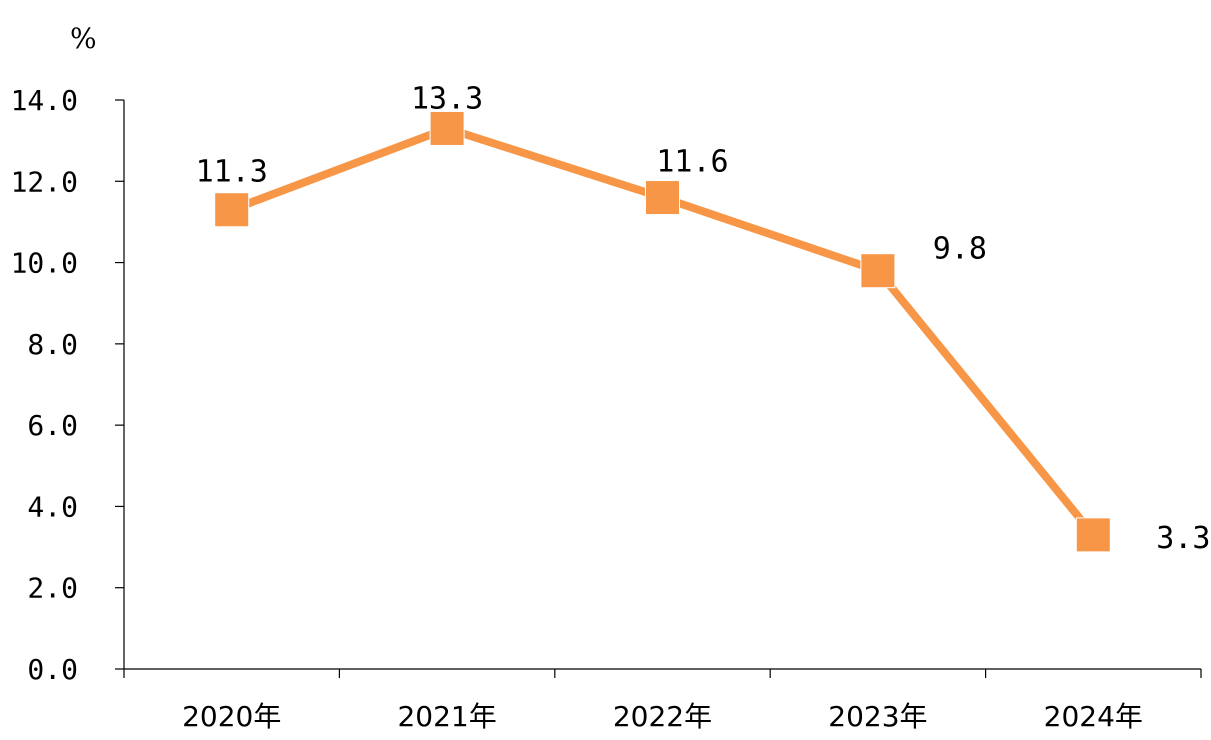 The height and width of the screenshot is (740, 1211). Describe the element at coordinates (52, 506) in the screenshot. I see `y-tick-label: 4.0` at that location.